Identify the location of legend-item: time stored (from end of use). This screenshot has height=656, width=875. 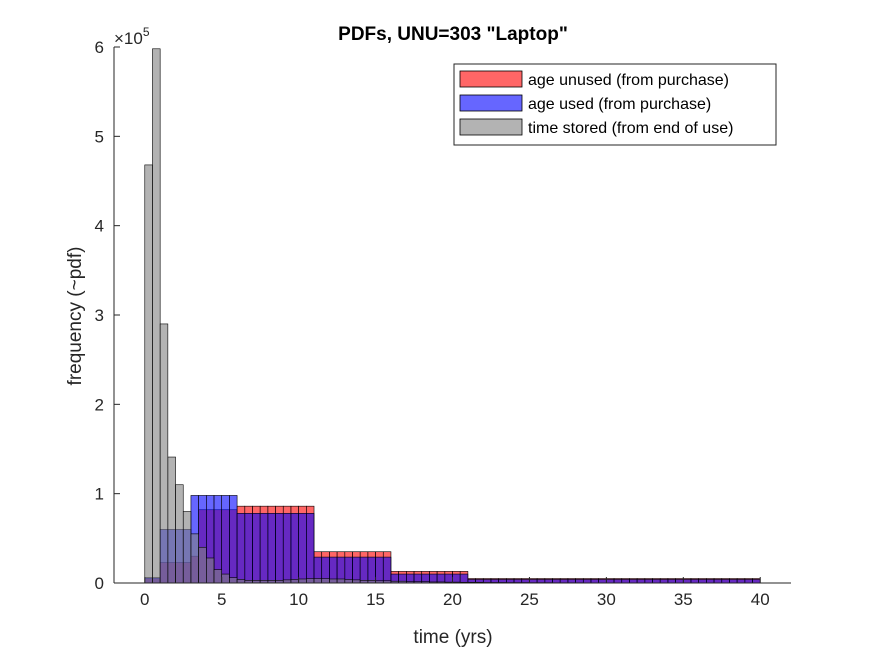
(596, 127).